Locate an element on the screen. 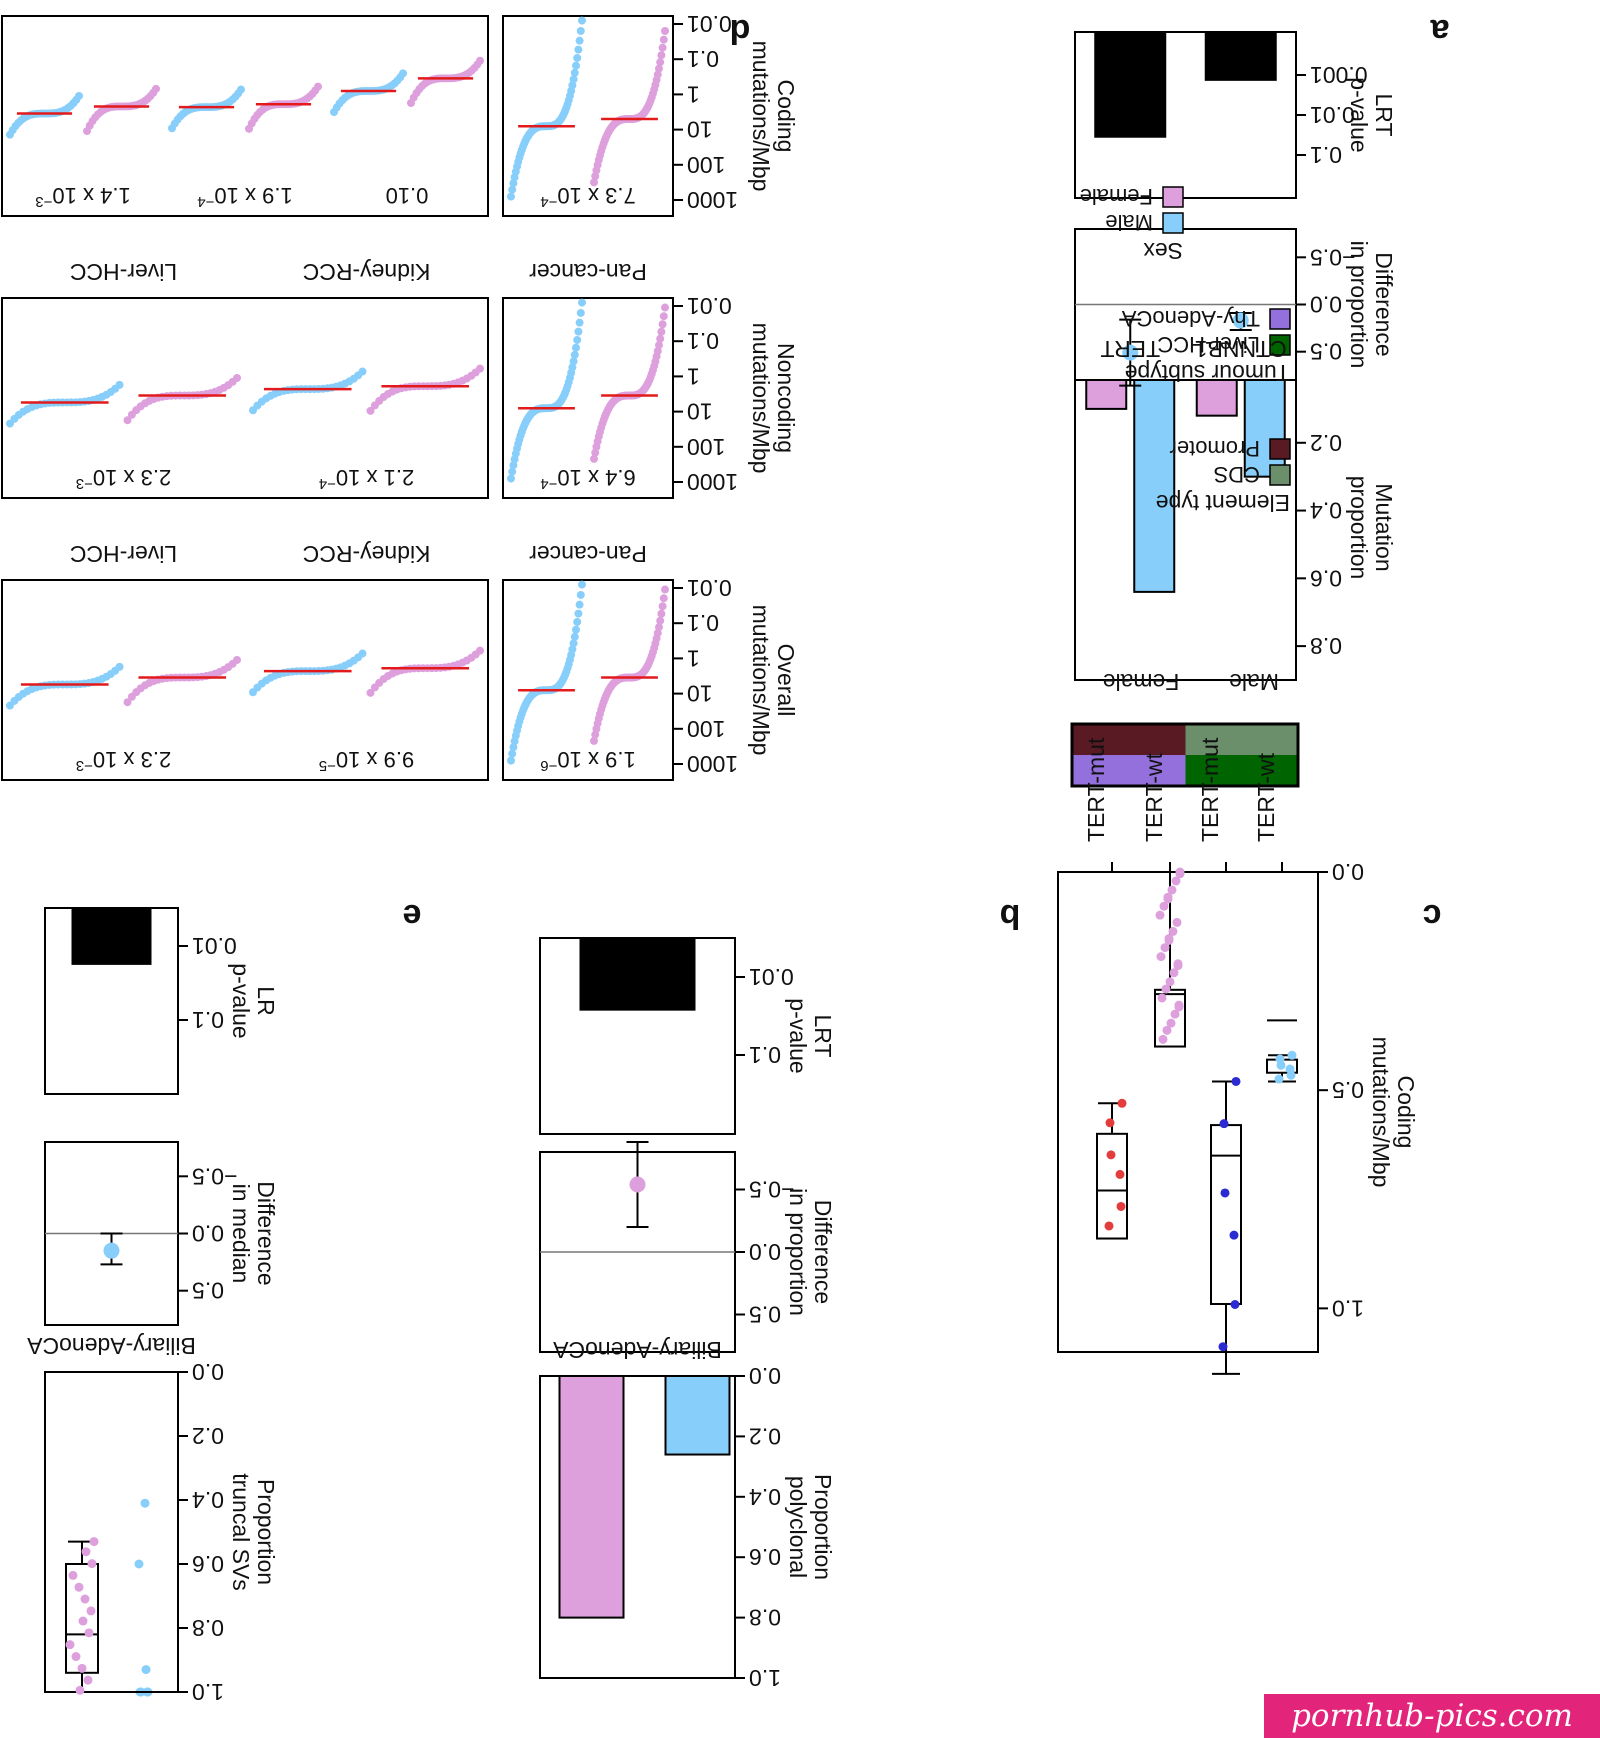 Image resolution: width=1600 pixels, height=1738 pixels. p-value-exponent: −5 is located at coordinates (327, 765).